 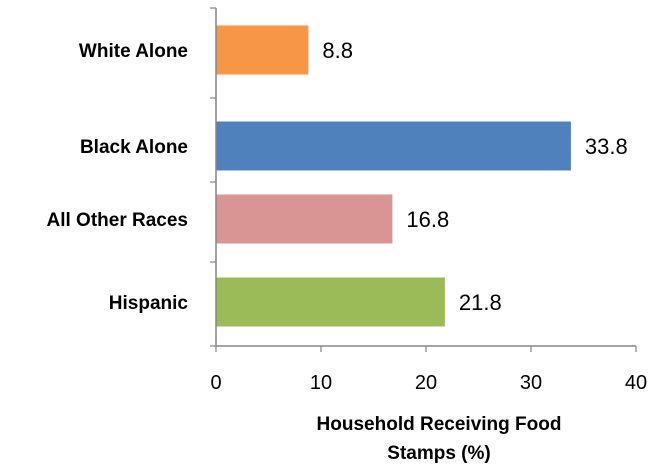 I want to click on x-axis-title-line-1: Household Receiving Food, so click(x=439, y=424).